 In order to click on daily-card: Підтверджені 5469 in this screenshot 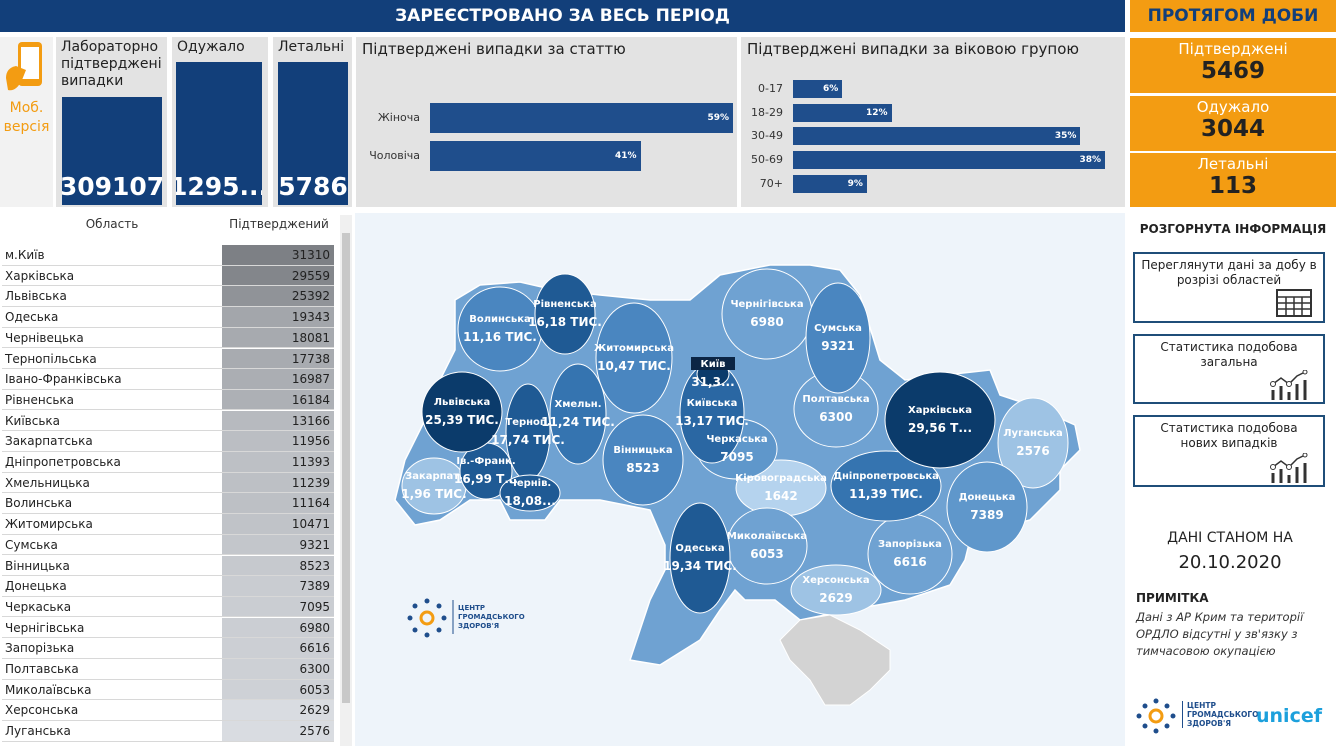, I will do `click(1233, 65)`.